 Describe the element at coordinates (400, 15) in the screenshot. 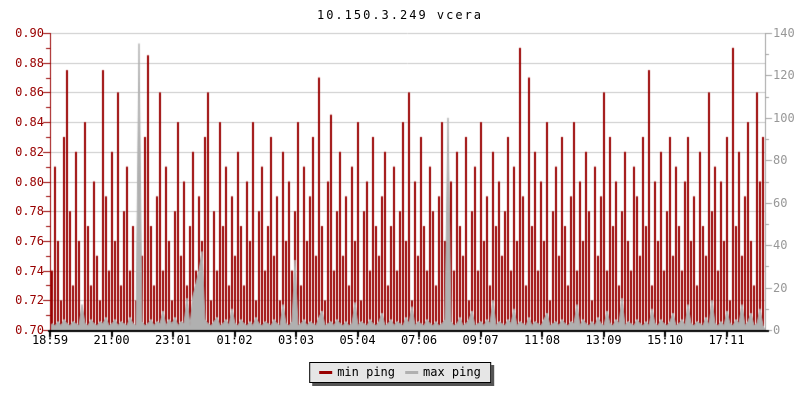

I see `graph-title: 10.150.3.249 vcera` at that location.